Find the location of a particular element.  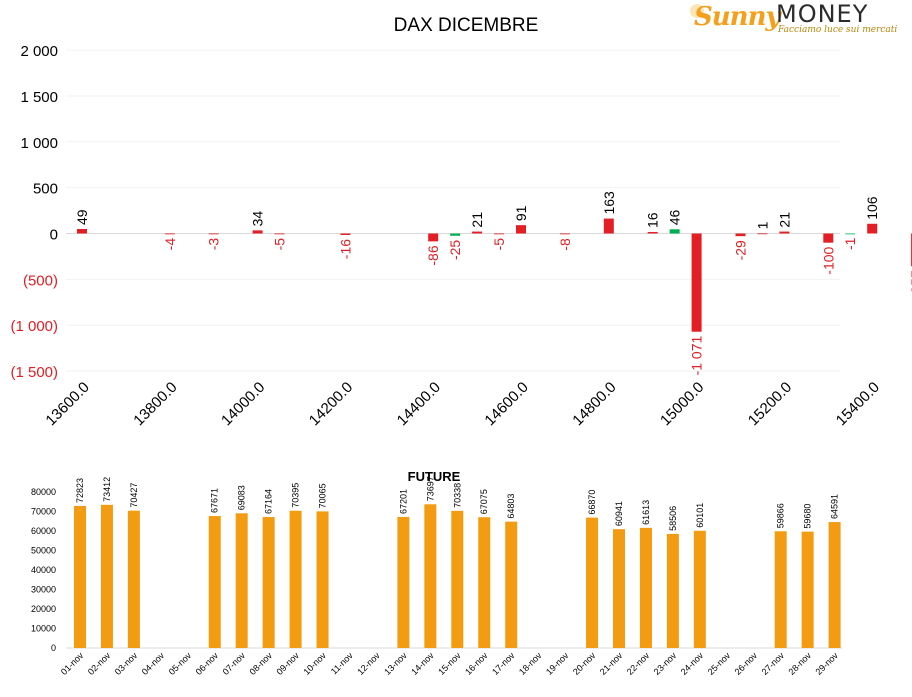

future-data-label: 67075 is located at coordinates (484, 501).